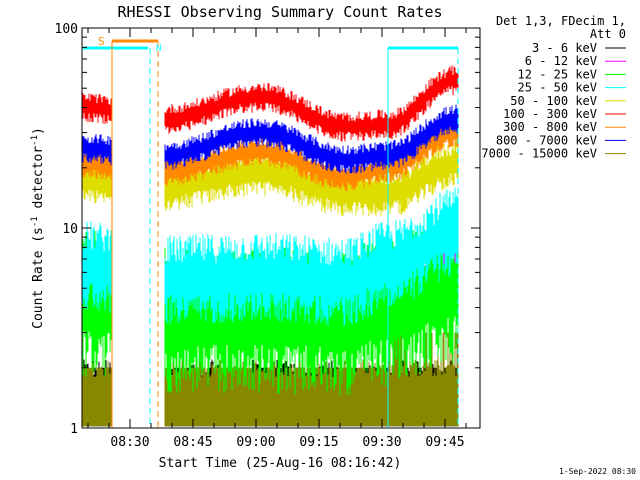 The image size is (640, 480). I want to click on legend-entry-label: 7000 - 15000 keV, so click(539, 154).